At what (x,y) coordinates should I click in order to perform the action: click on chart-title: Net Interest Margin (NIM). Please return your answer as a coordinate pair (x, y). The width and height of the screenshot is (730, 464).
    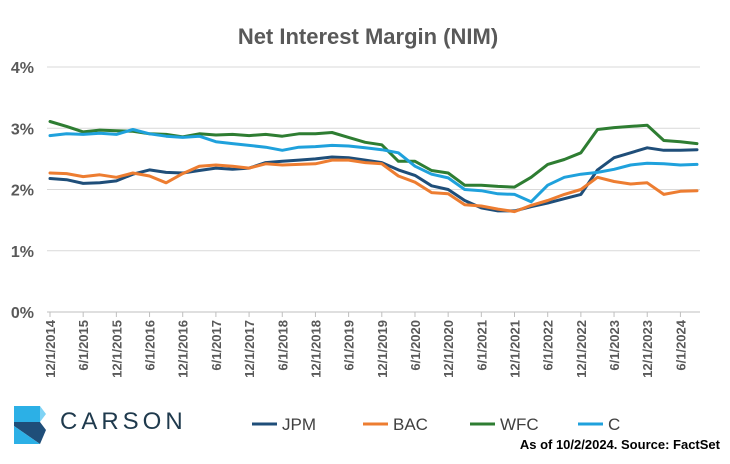
    Looking at the image, I should click on (368, 36).